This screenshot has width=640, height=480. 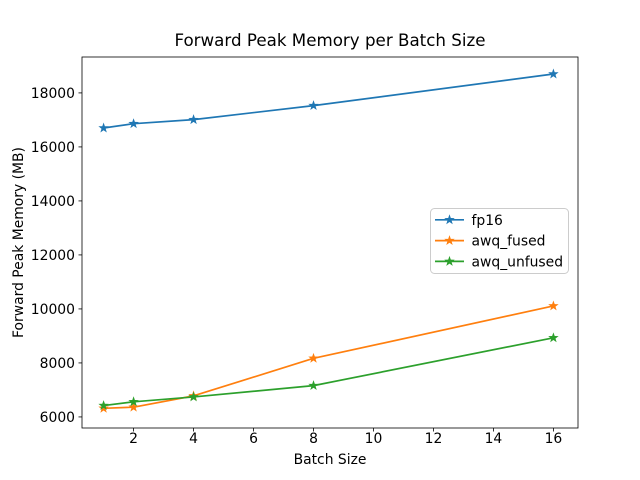 I want to click on x-axis-label: Batch Size, so click(x=330, y=460).